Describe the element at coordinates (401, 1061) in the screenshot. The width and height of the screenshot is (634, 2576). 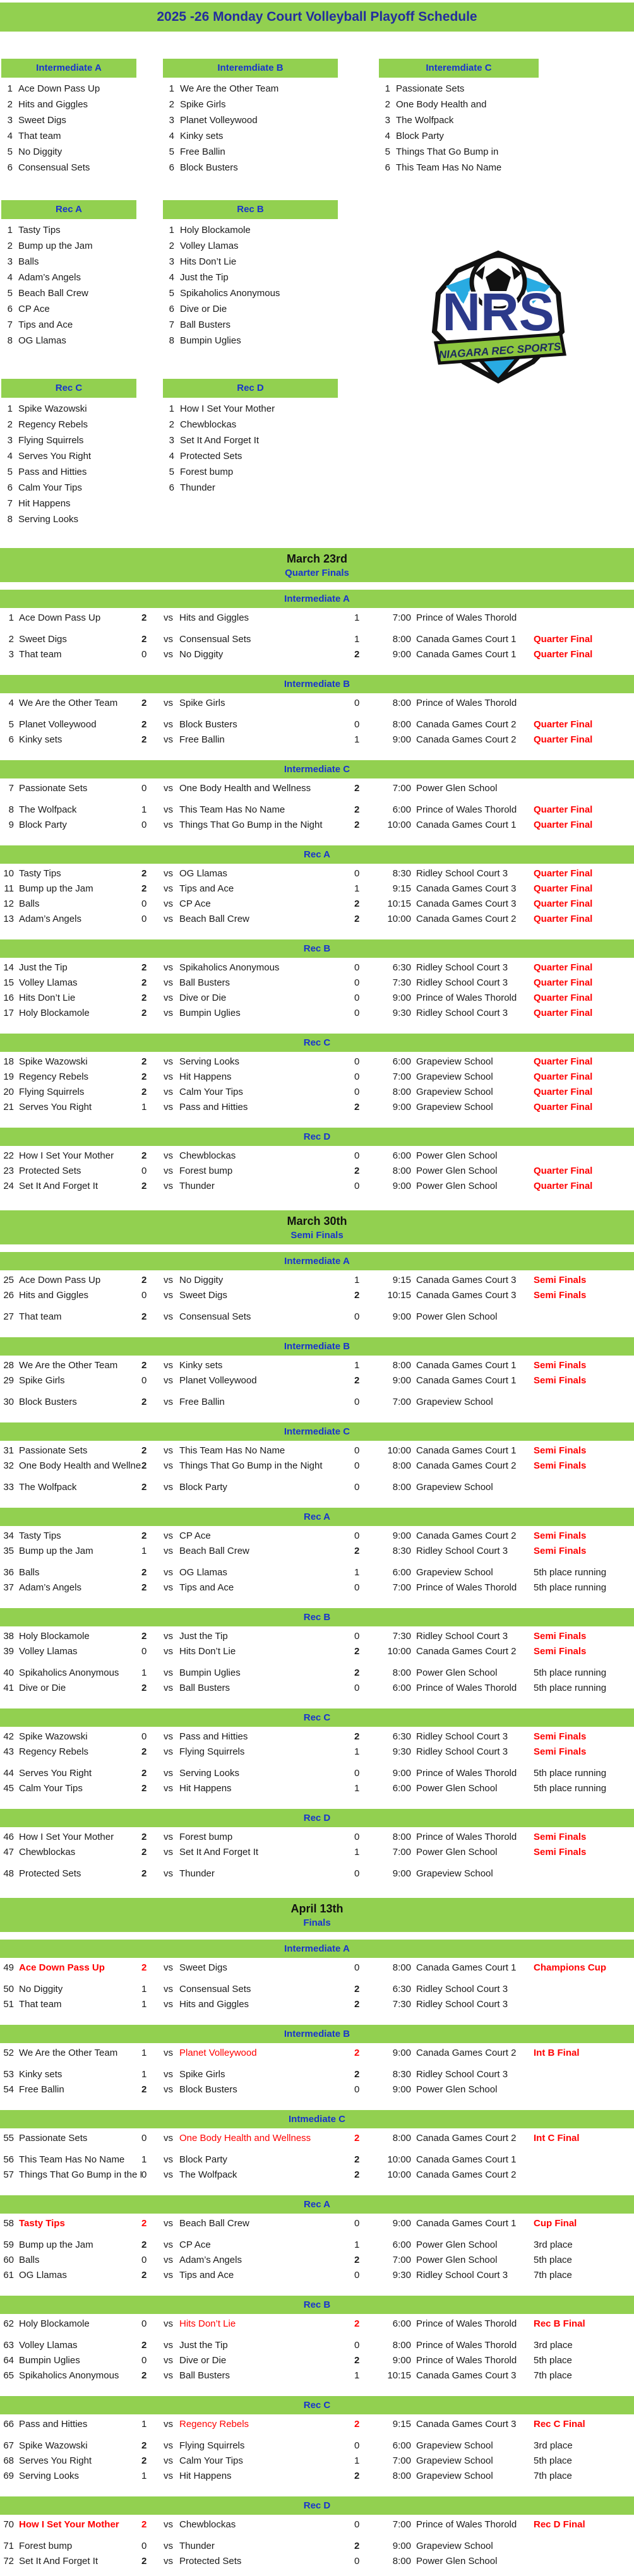
I see `game-time: 6:00` at that location.